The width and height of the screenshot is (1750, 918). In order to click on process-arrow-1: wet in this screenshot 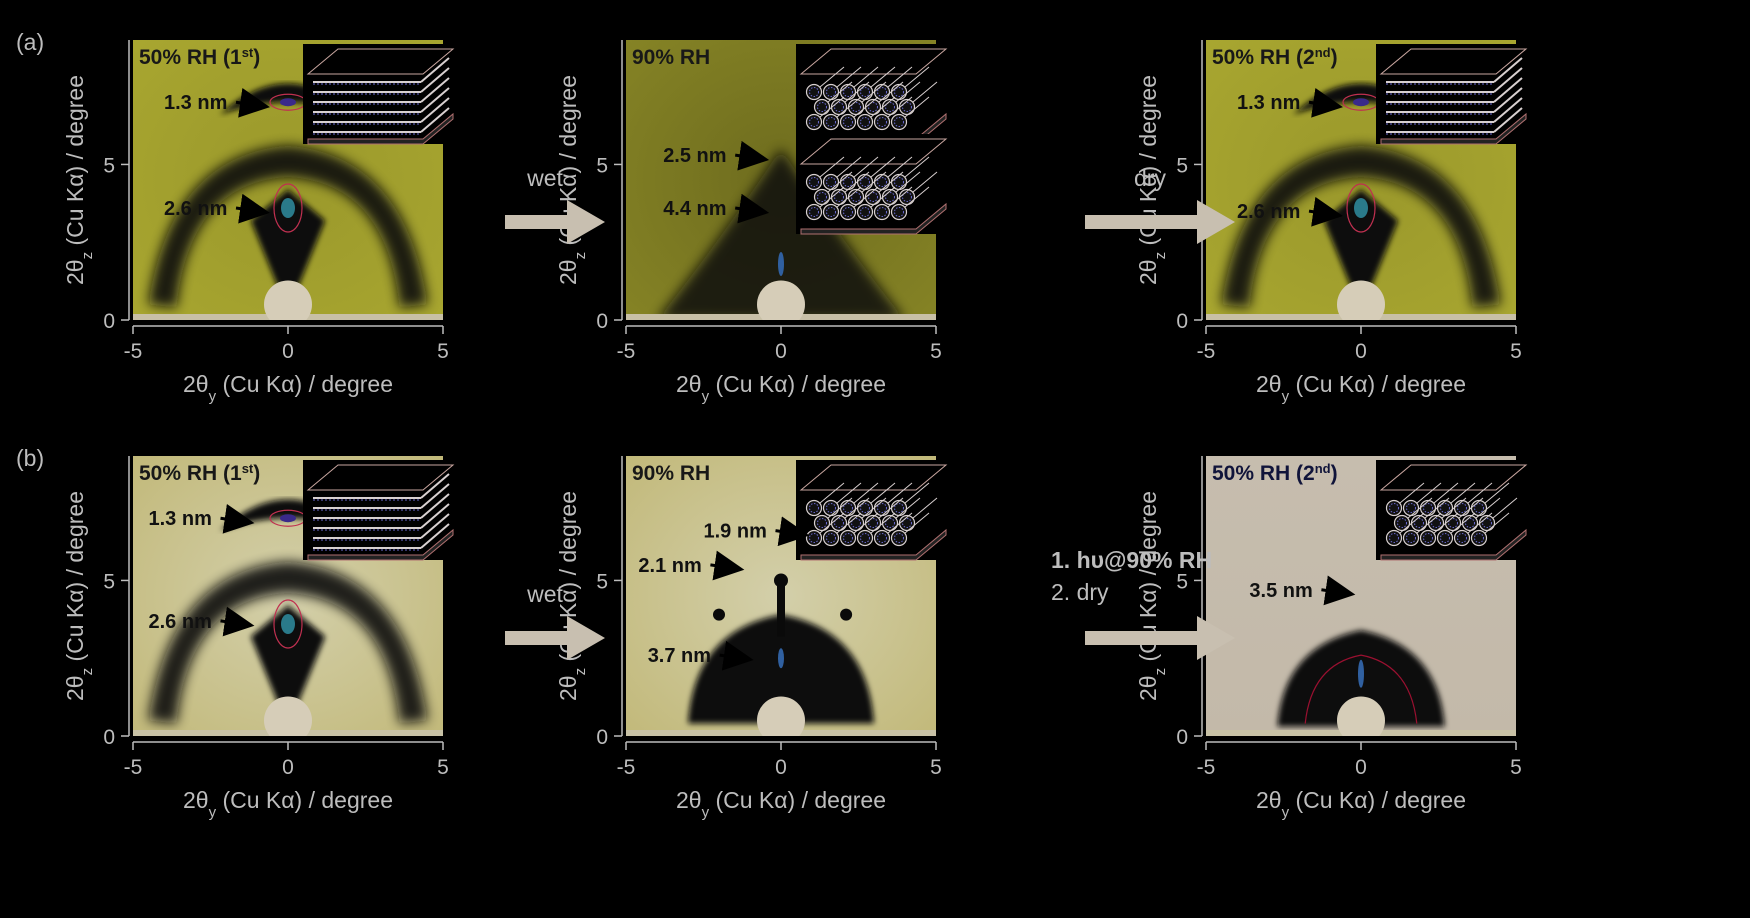, I will do `click(555, 204)`.